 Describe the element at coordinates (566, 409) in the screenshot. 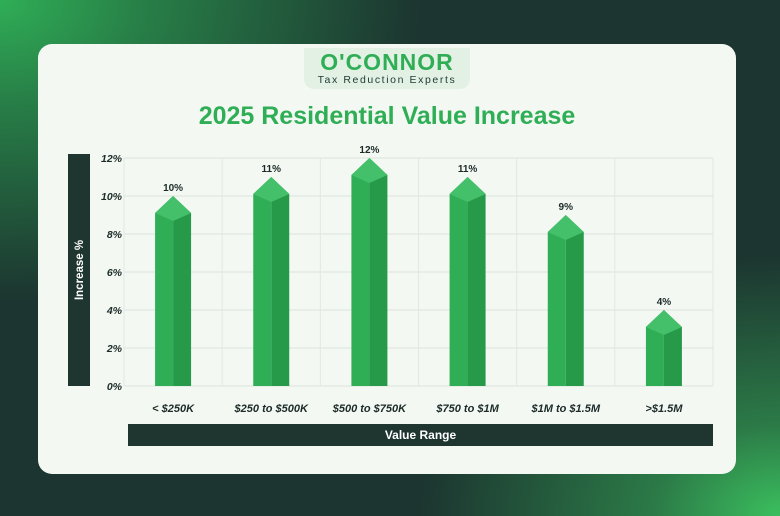

I see `x-tick-label: $1M to $1.5M` at that location.